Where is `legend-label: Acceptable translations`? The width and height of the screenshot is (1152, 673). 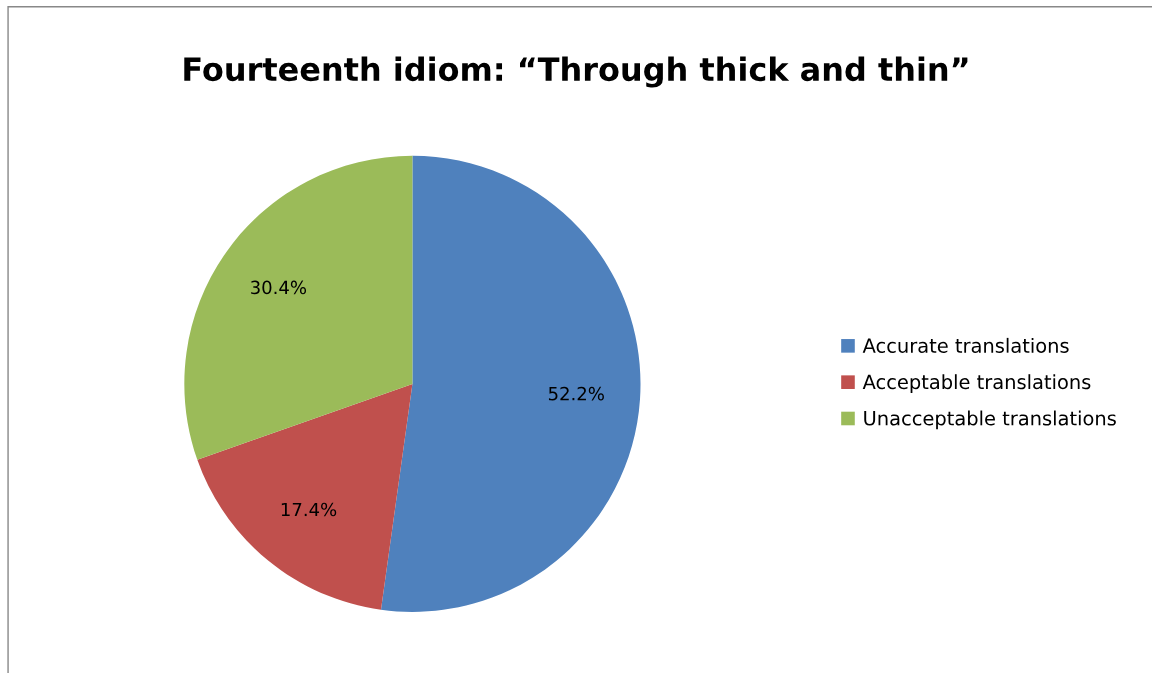 legend-label: Acceptable translations is located at coordinates (976, 384).